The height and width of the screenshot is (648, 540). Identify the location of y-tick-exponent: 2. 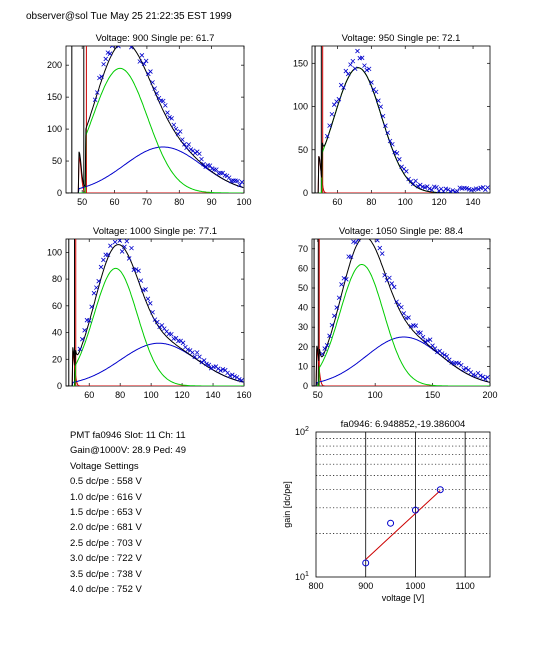
(307, 429).